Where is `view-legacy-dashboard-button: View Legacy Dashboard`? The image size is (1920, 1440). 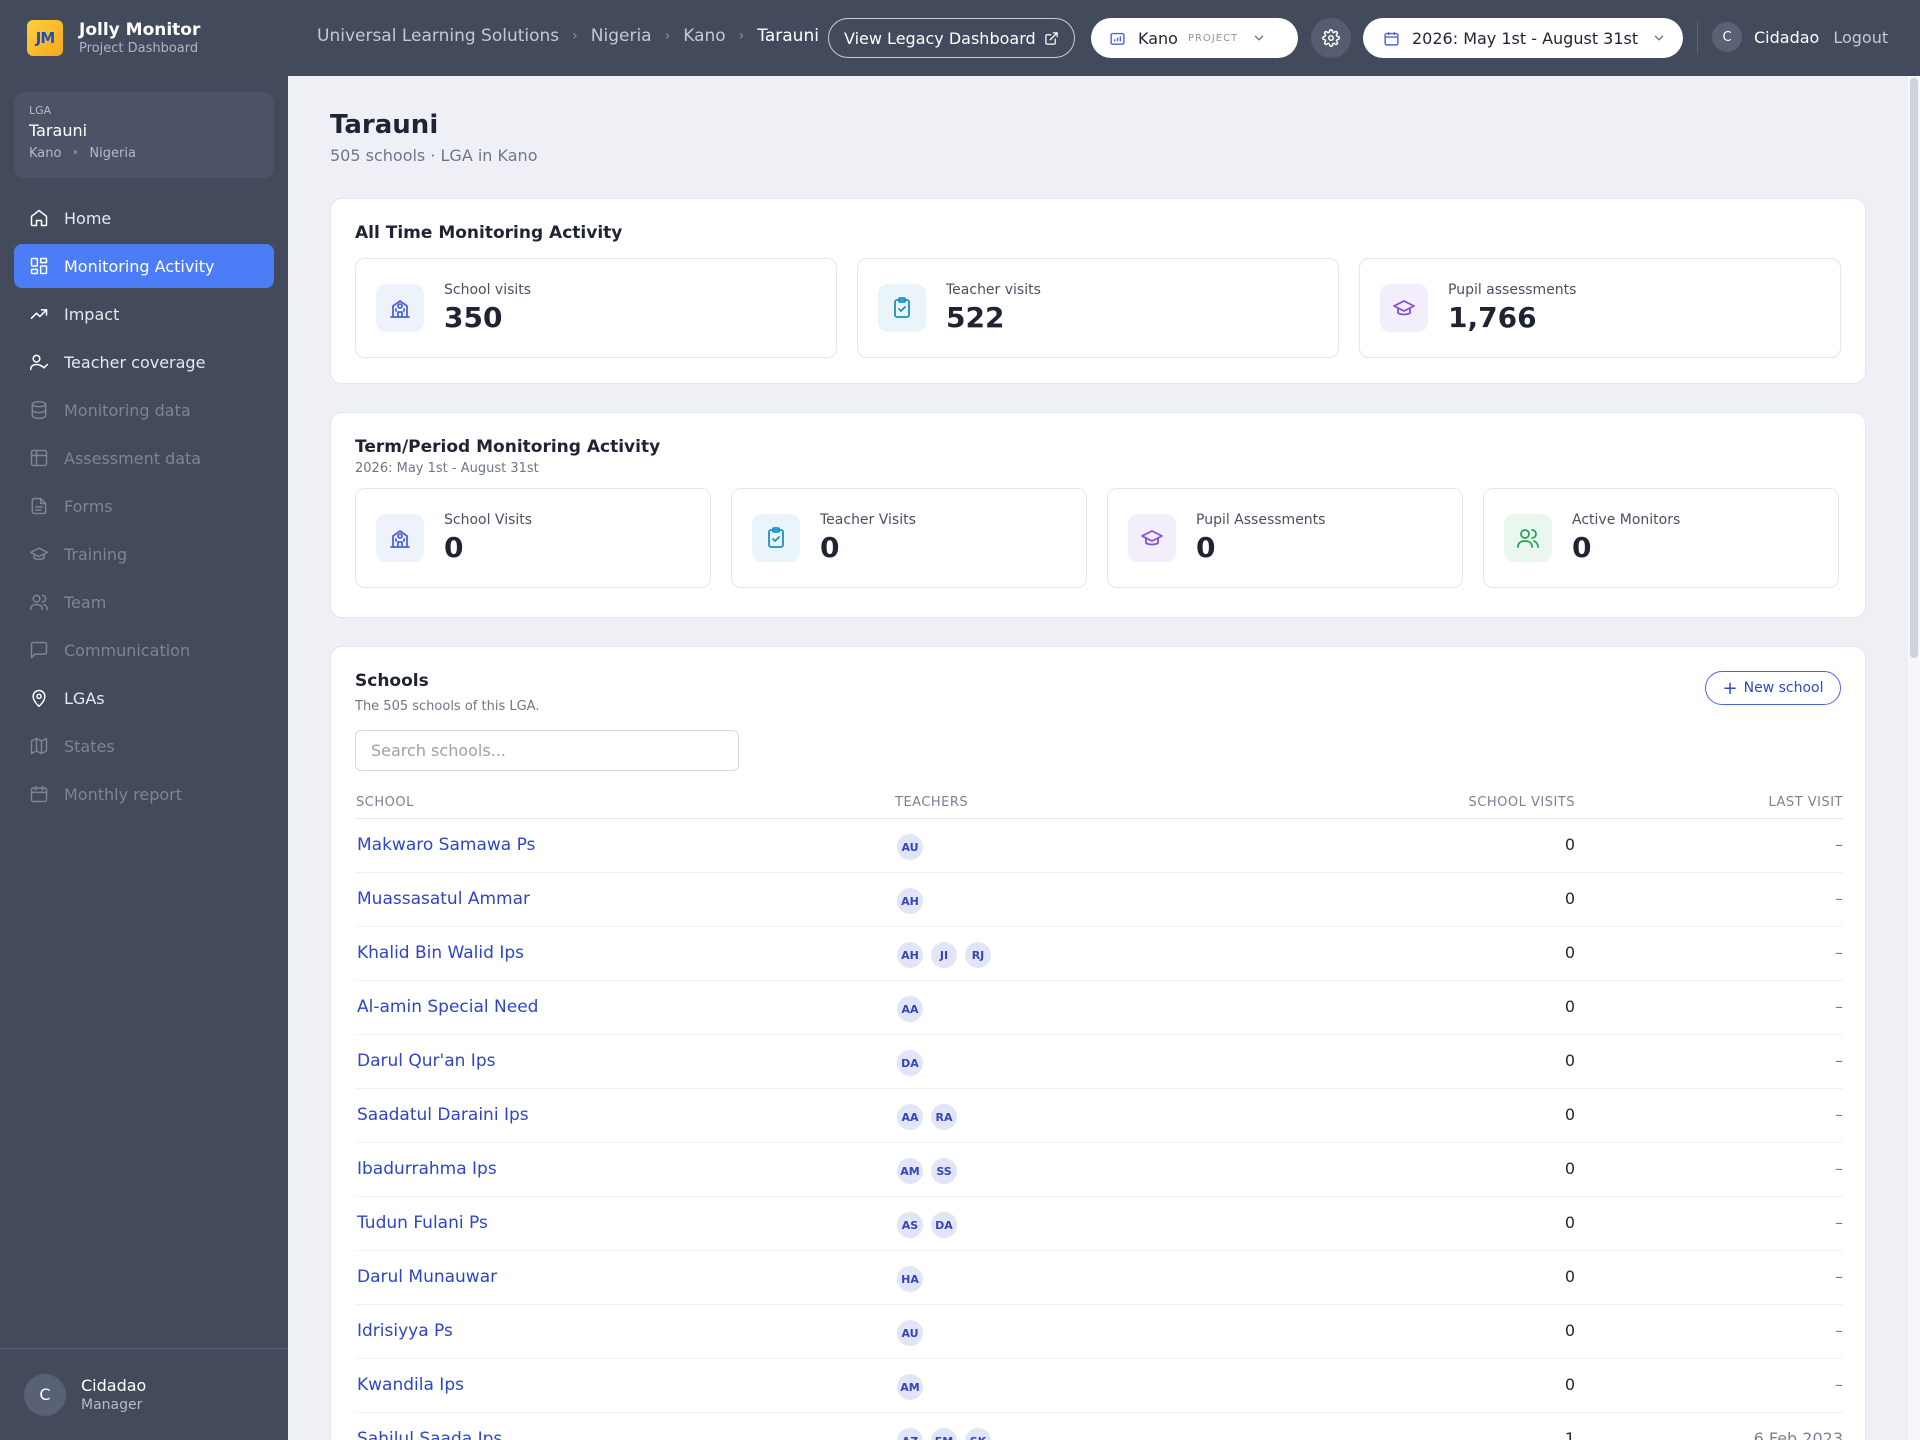
view-legacy-dashboard-button: View Legacy Dashboard is located at coordinates (951, 38).